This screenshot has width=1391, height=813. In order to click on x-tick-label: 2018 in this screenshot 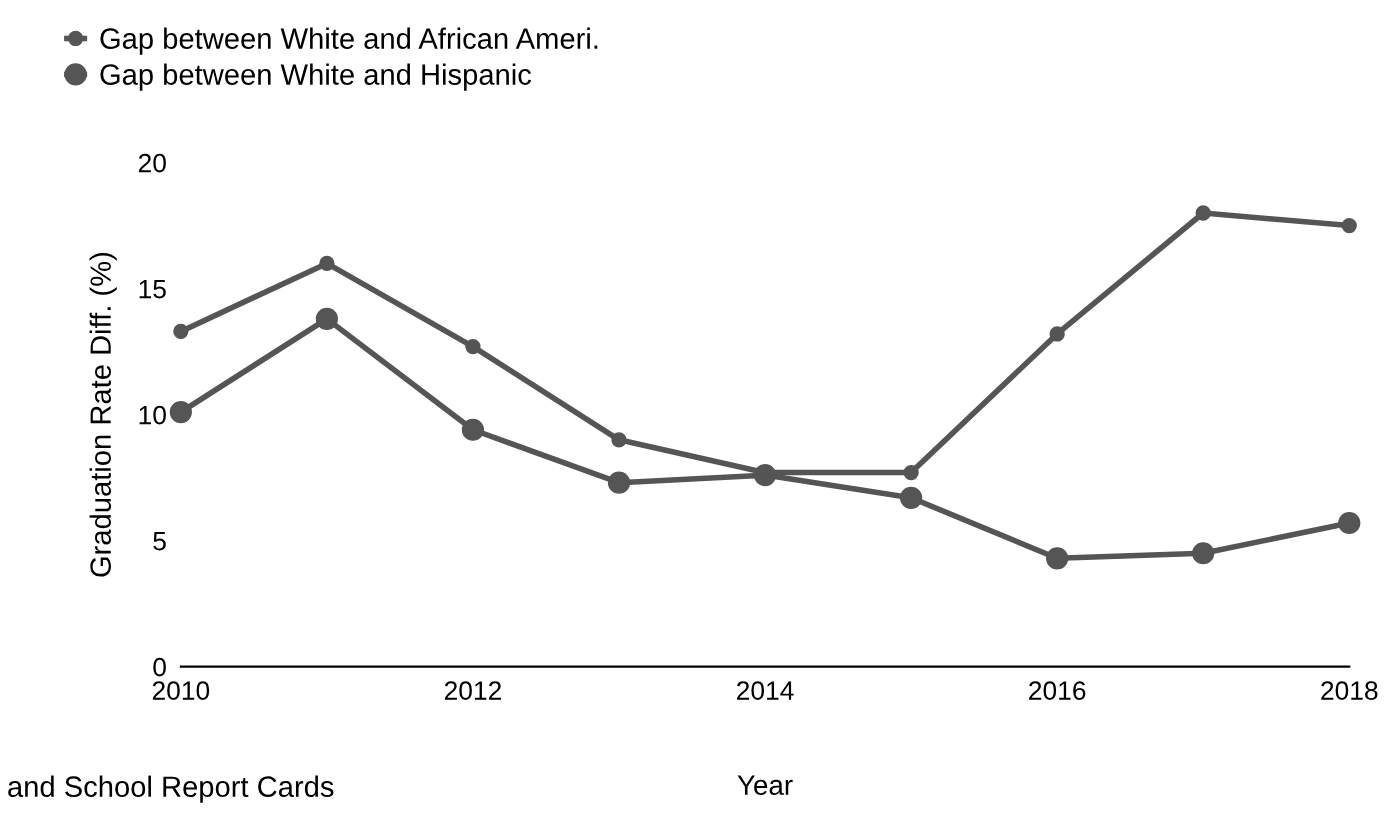, I will do `click(1349, 690)`.